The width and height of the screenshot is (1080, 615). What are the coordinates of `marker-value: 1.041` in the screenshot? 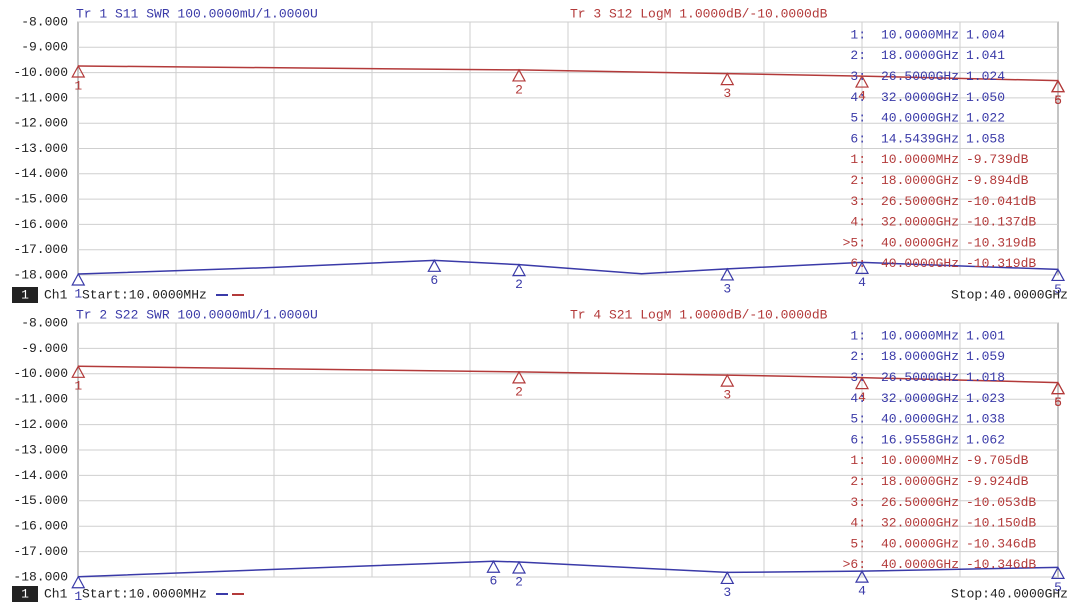 It's located at (985, 55).